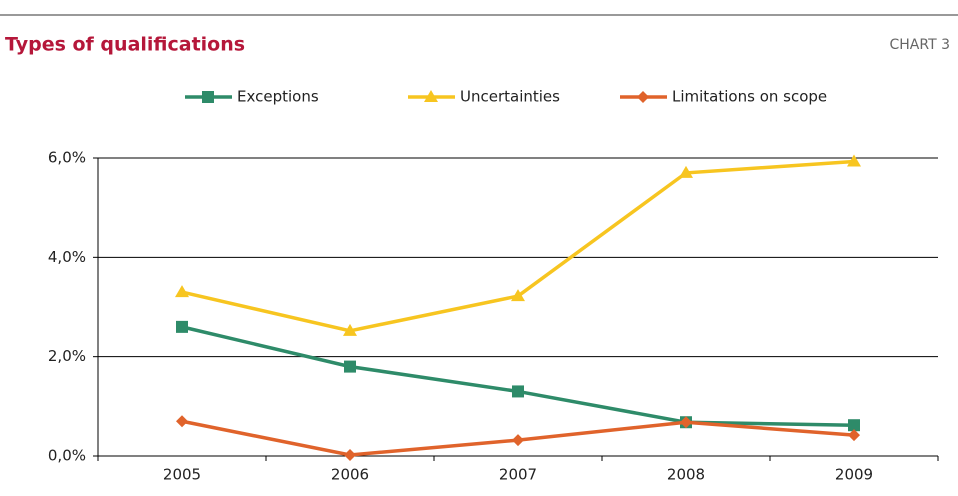  Describe the element at coordinates (350, 475) in the screenshot. I see `x-tick-label: 2006` at that location.